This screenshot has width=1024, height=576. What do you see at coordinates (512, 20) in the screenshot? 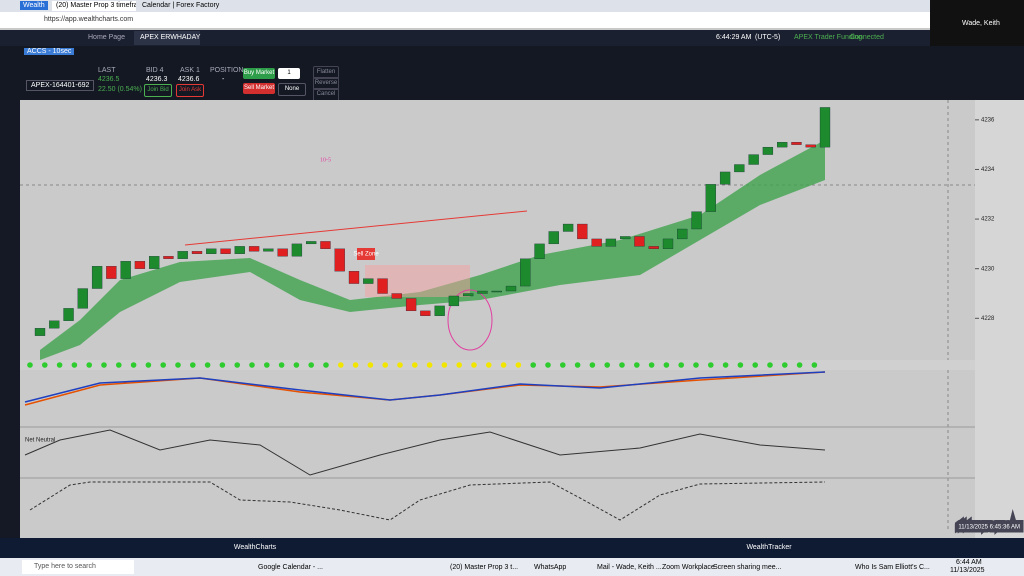
I see `address-bar` at bounding box center [512, 20].